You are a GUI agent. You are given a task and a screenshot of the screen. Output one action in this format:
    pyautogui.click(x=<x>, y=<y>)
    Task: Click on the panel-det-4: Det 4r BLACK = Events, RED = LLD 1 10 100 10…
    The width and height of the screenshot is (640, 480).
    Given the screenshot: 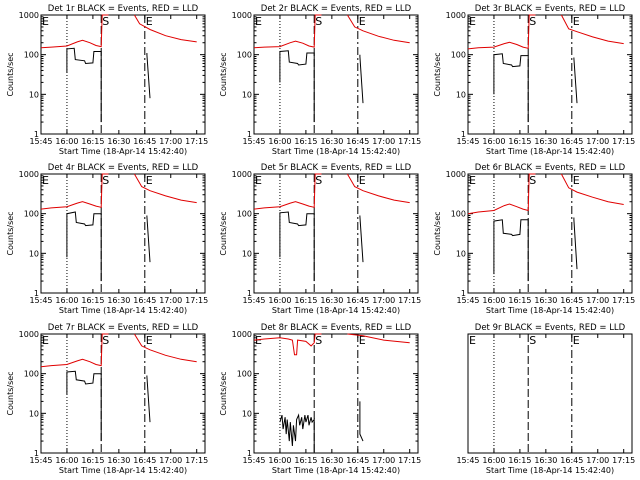 What is the action you would take?
    pyautogui.click(x=107, y=239)
    